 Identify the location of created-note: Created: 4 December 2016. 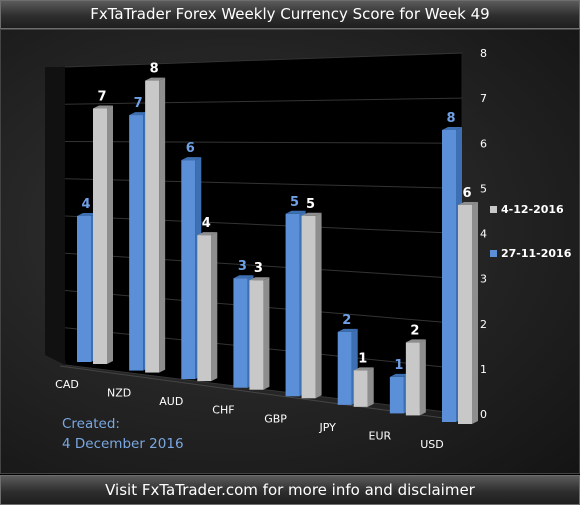
(123, 434).